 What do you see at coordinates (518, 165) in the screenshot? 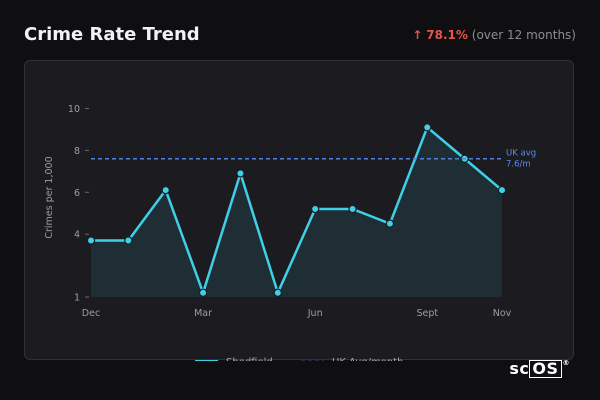
I see `reference-value-label: 7.6/m` at bounding box center [518, 165].